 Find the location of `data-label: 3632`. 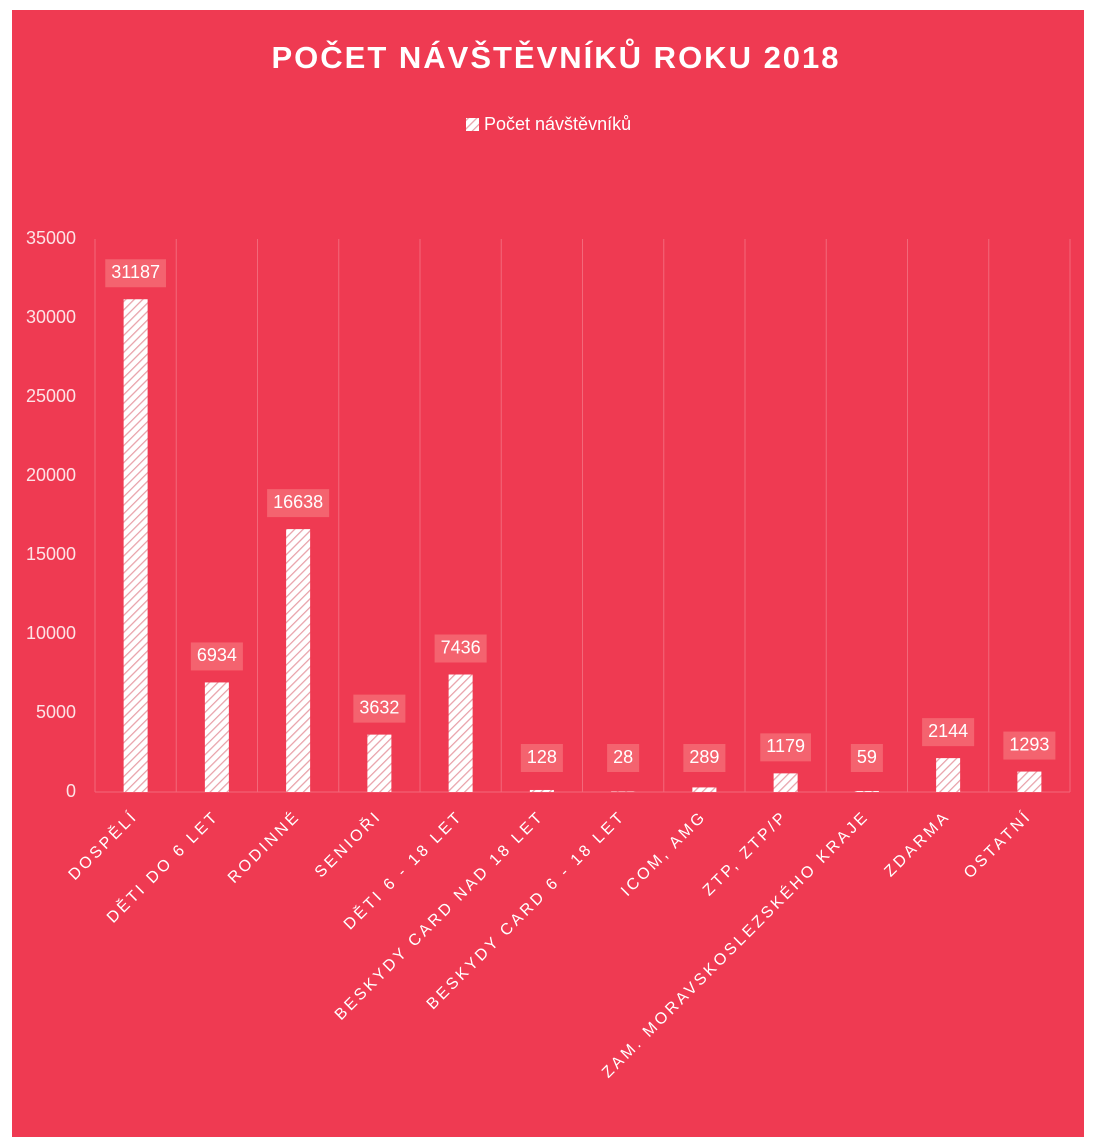

data-label: 3632 is located at coordinates (379, 707).